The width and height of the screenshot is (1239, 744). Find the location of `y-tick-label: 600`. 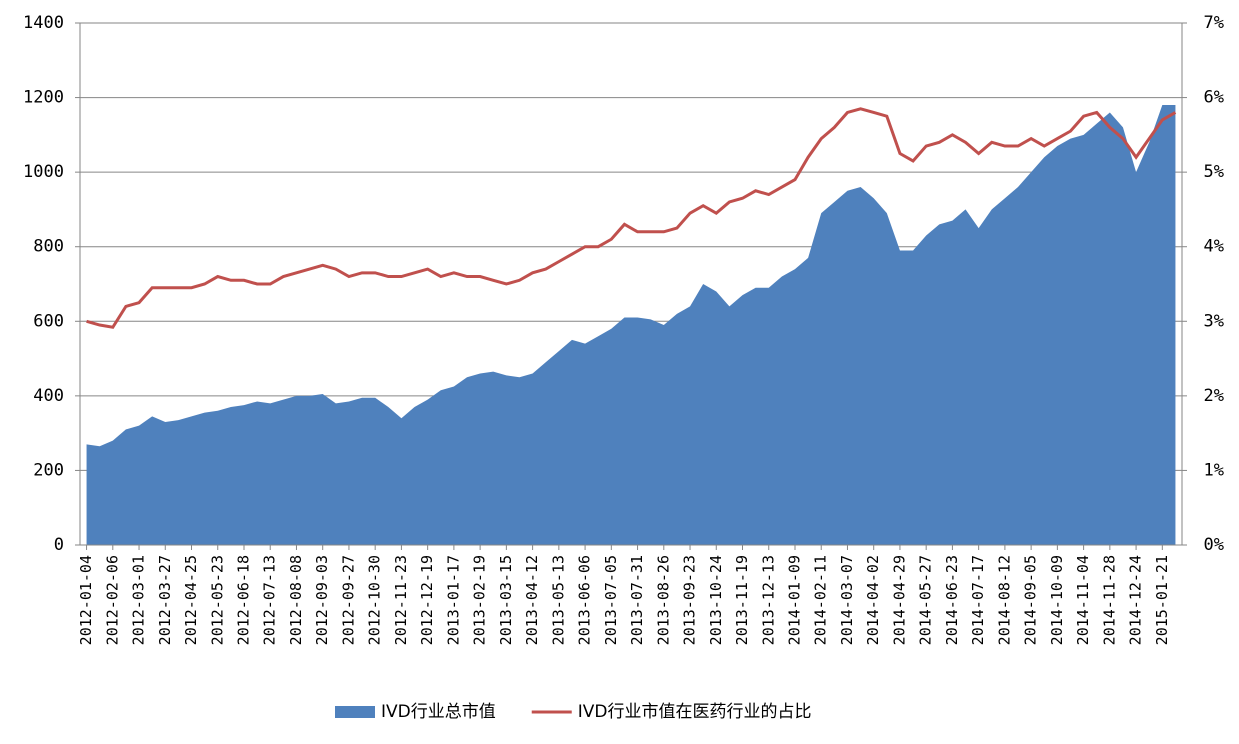

y-tick-label: 600 is located at coordinates (48, 321).